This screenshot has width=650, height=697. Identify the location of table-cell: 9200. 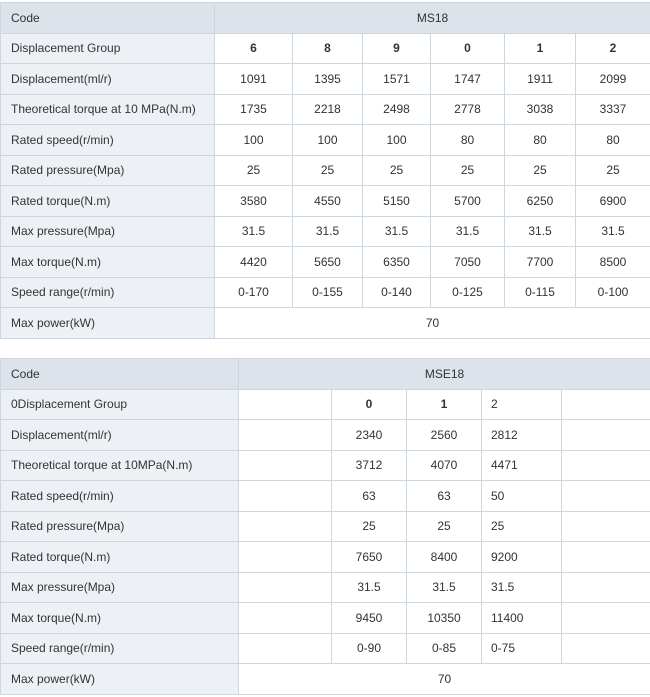
(521, 557).